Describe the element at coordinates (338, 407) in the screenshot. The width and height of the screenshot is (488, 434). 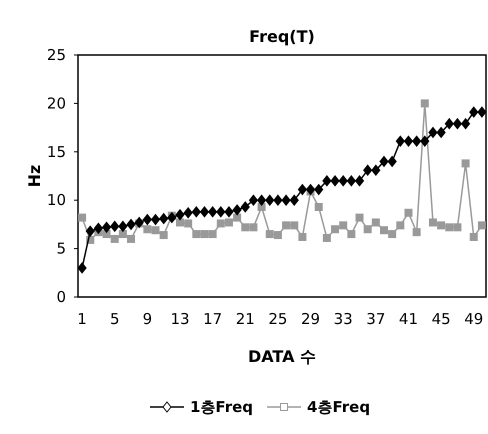
I see `legend-label: 4층Freq` at that location.